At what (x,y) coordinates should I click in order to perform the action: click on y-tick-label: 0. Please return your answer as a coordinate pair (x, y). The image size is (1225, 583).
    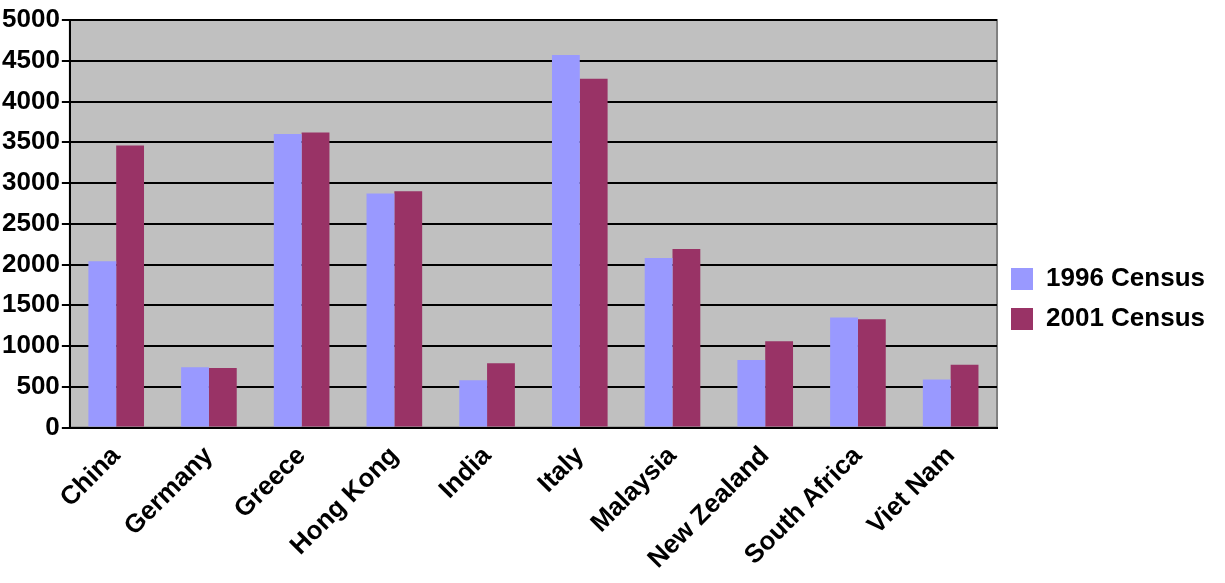
    Looking at the image, I should click on (52, 425).